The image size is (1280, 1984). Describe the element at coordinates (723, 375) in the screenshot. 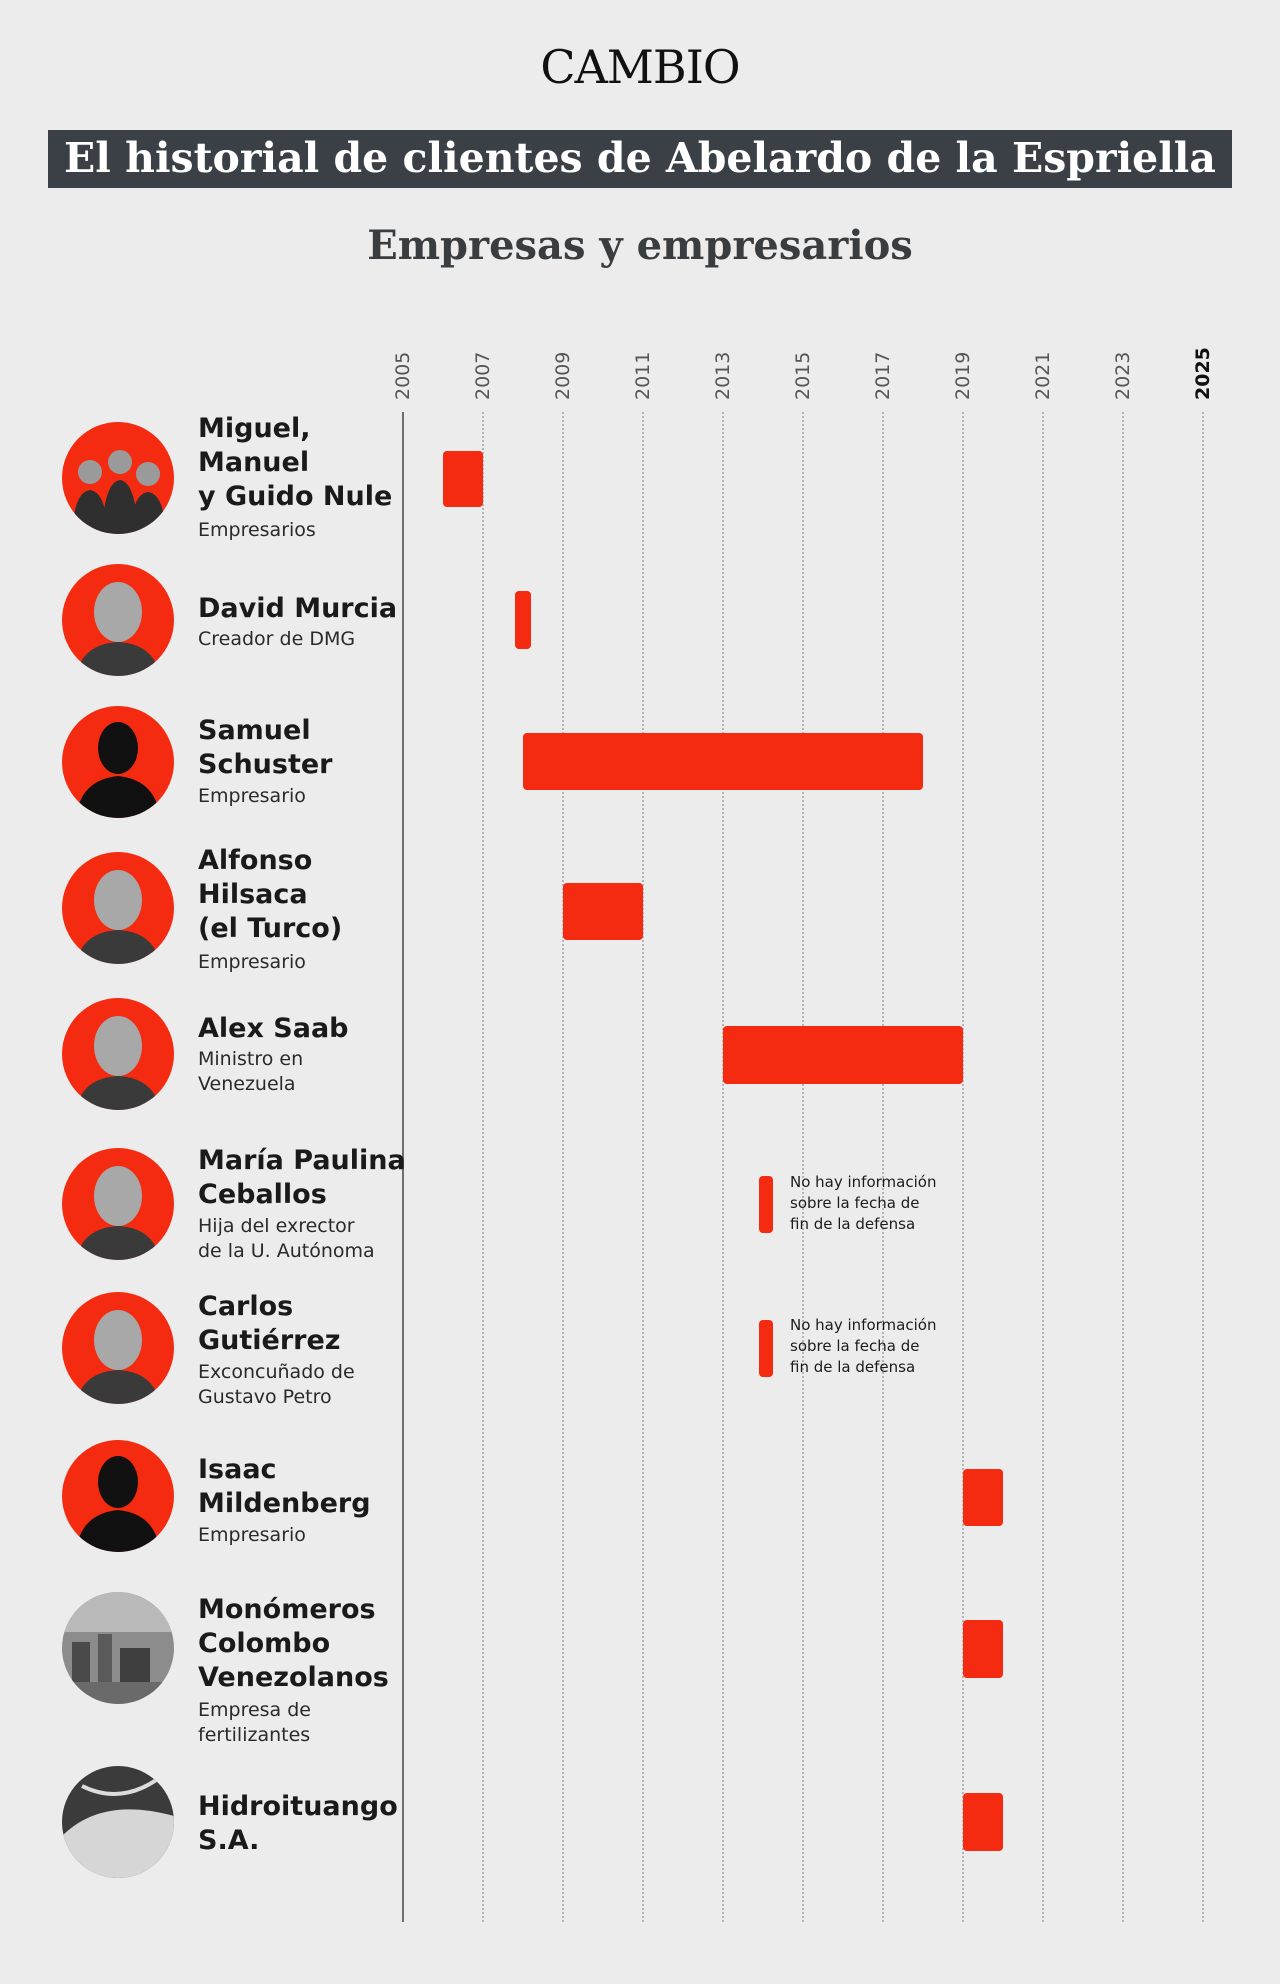

I see `year-tick-label: 2013` at that location.